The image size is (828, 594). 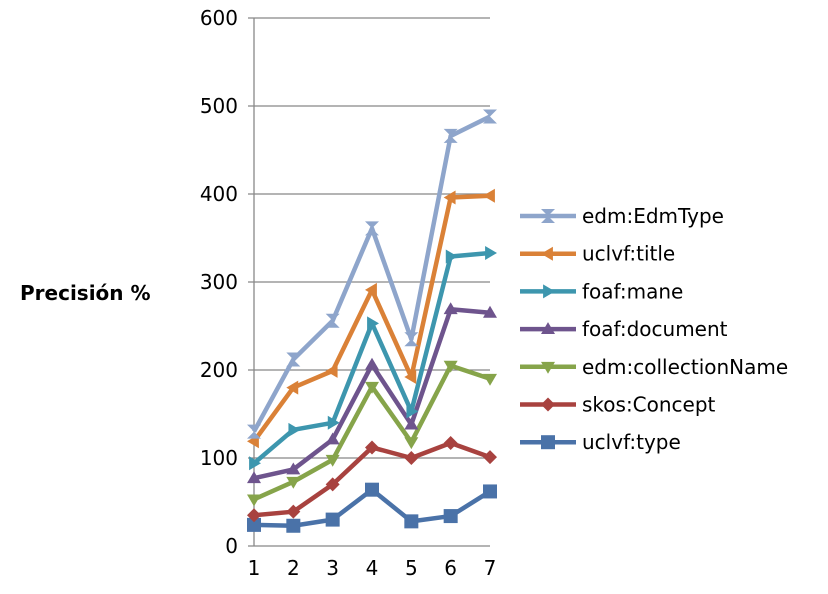 I want to click on y-tick-400: 400, so click(x=219, y=194).